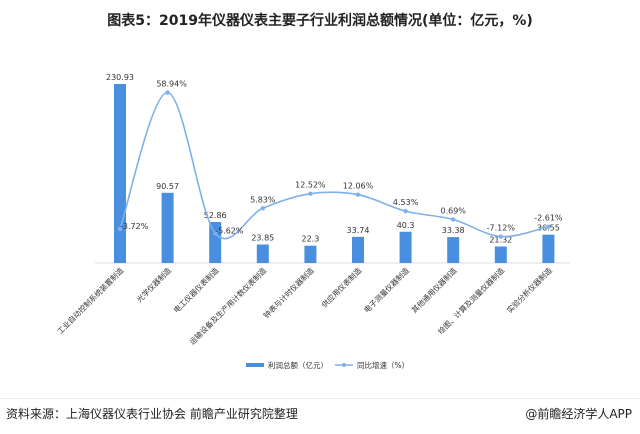 This screenshot has width=640, height=434. I want to click on category-label: 钟表与计时仪器制造, so click(288, 292).